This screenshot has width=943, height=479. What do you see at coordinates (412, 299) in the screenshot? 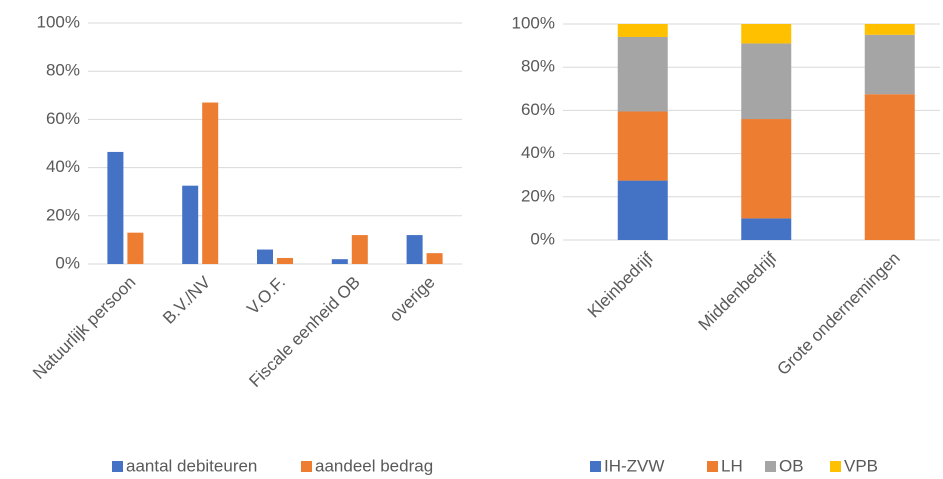
I see `x-tick-label: overige` at bounding box center [412, 299].